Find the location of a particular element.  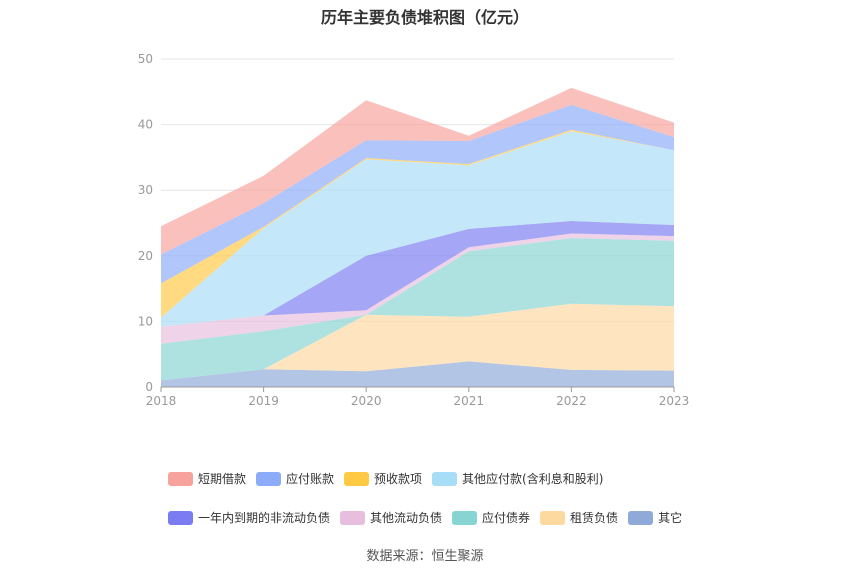

x-tick-label: 2021 is located at coordinates (469, 401).